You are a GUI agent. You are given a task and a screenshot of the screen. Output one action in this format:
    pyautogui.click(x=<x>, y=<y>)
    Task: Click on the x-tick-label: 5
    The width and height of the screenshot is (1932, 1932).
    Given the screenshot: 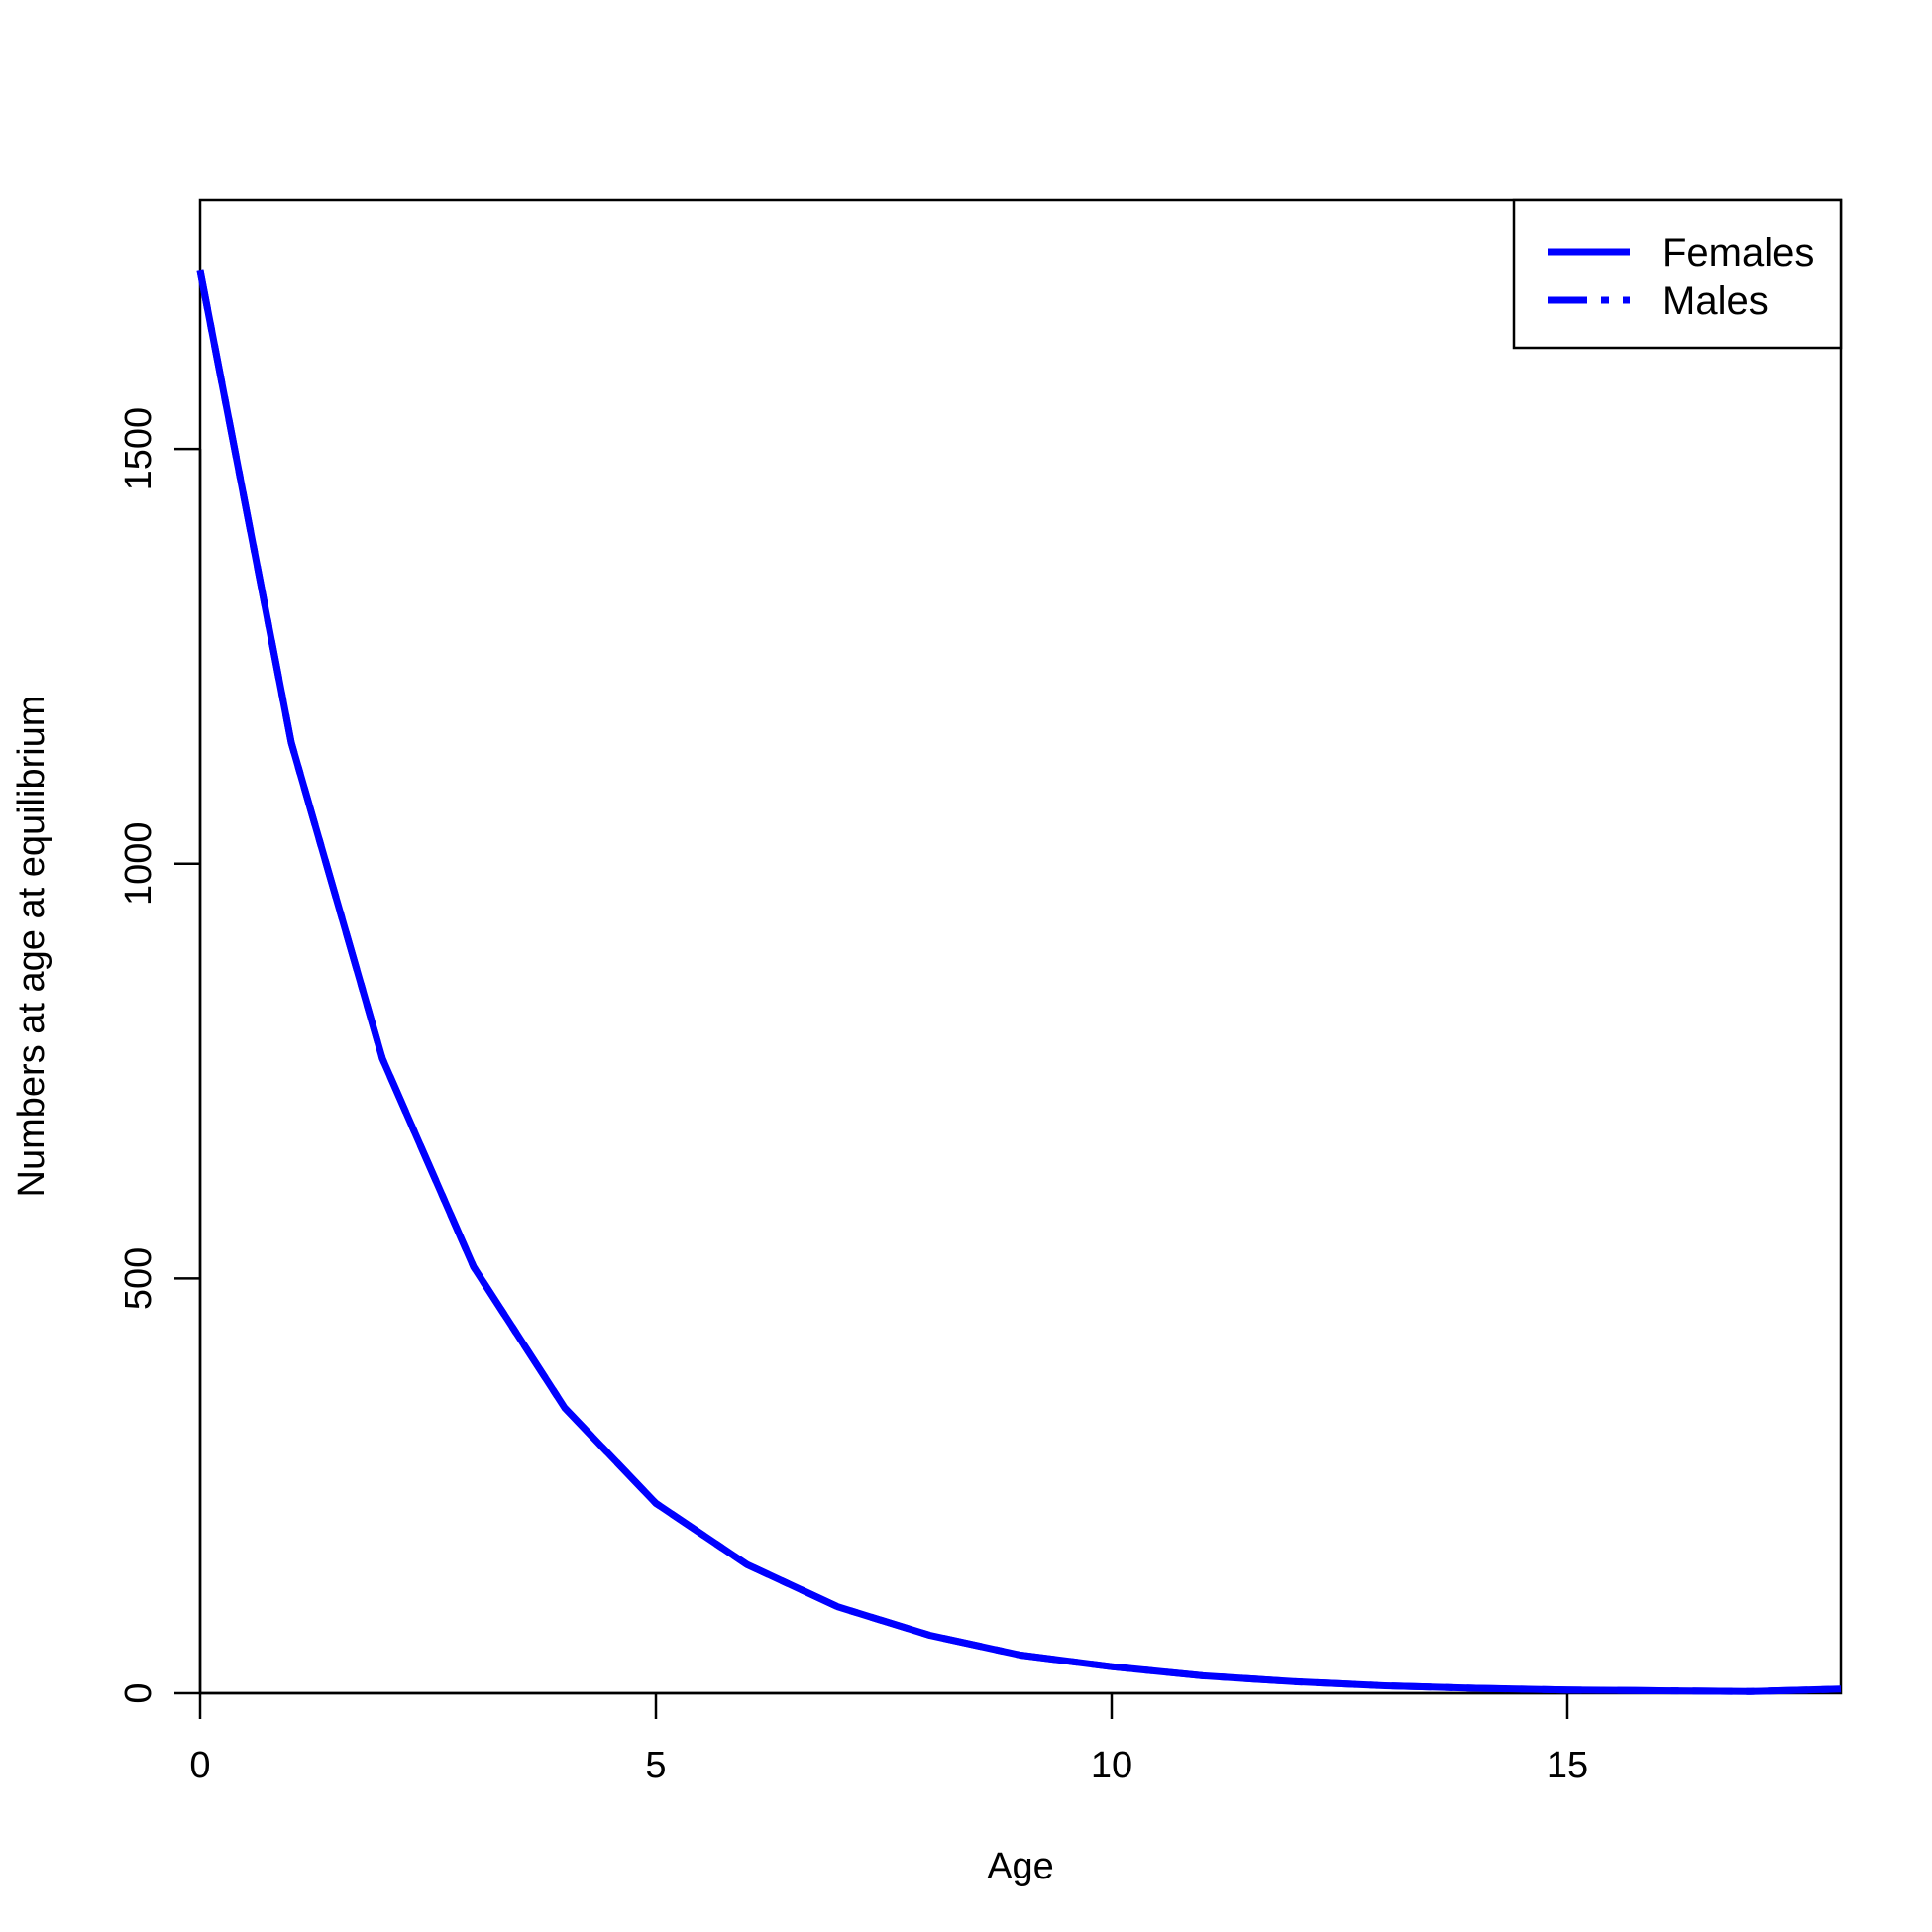 What is the action you would take?
    pyautogui.click(x=655, y=1765)
    